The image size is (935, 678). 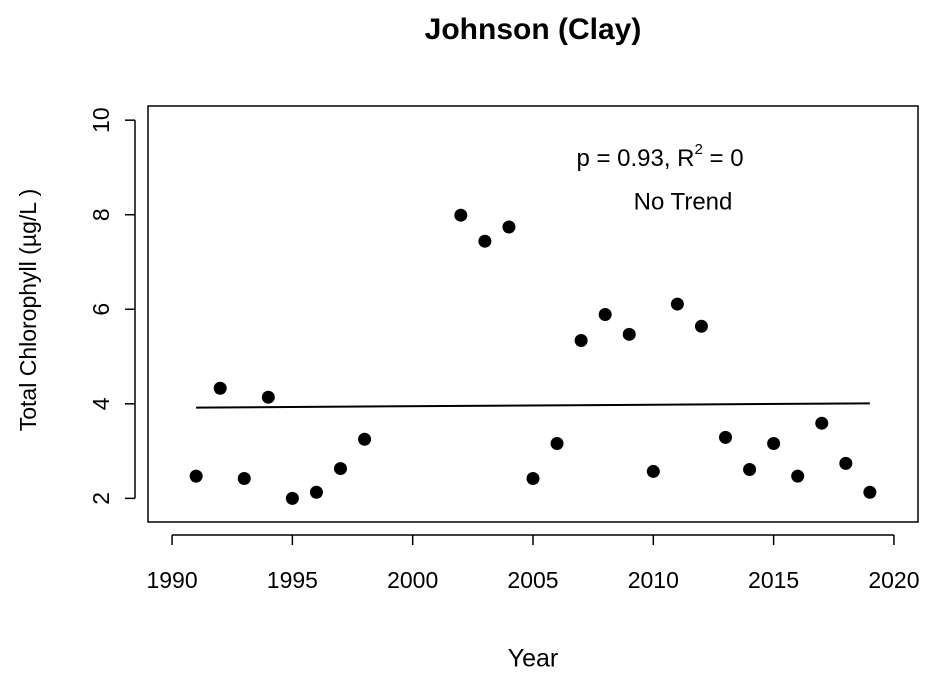 I want to click on x-tick-label: 1995, so click(x=292, y=580).